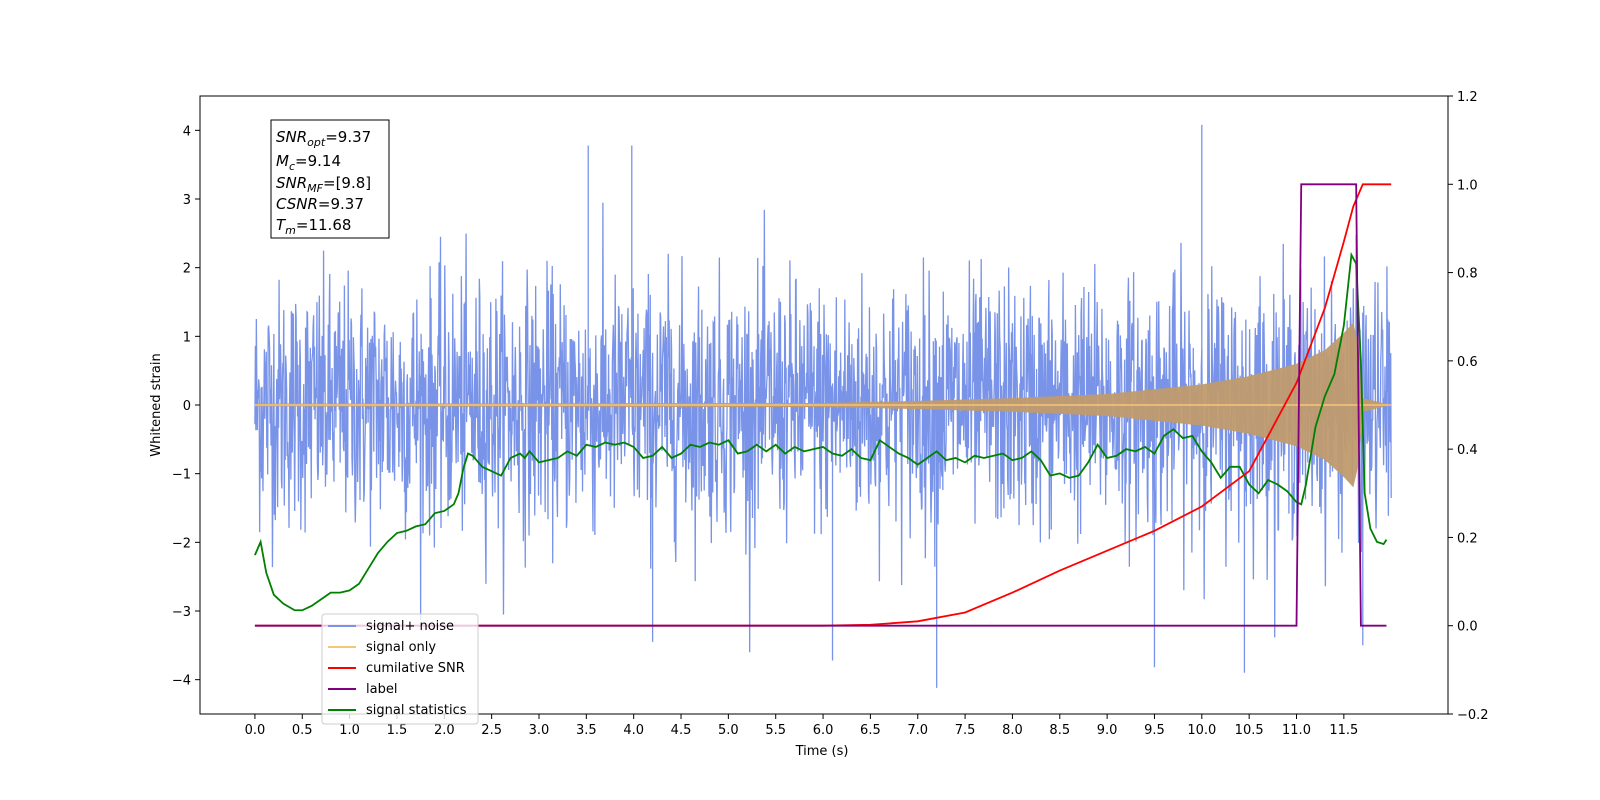 The width and height of the screenshot is (1600, 800). Describe the element at coordinates (1467, 97) in the screenshot. I see `y-tick-label-right-0: 1.2` at that location.